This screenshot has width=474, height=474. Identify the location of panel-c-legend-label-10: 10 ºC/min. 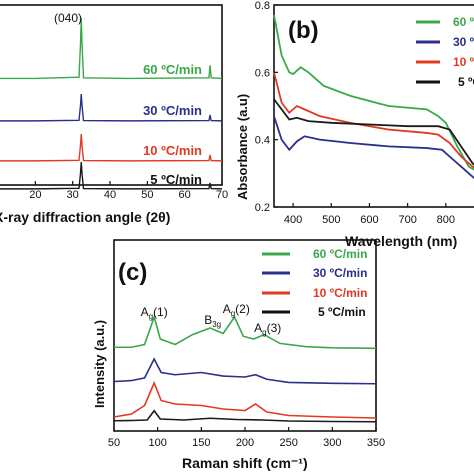
(340, 293).